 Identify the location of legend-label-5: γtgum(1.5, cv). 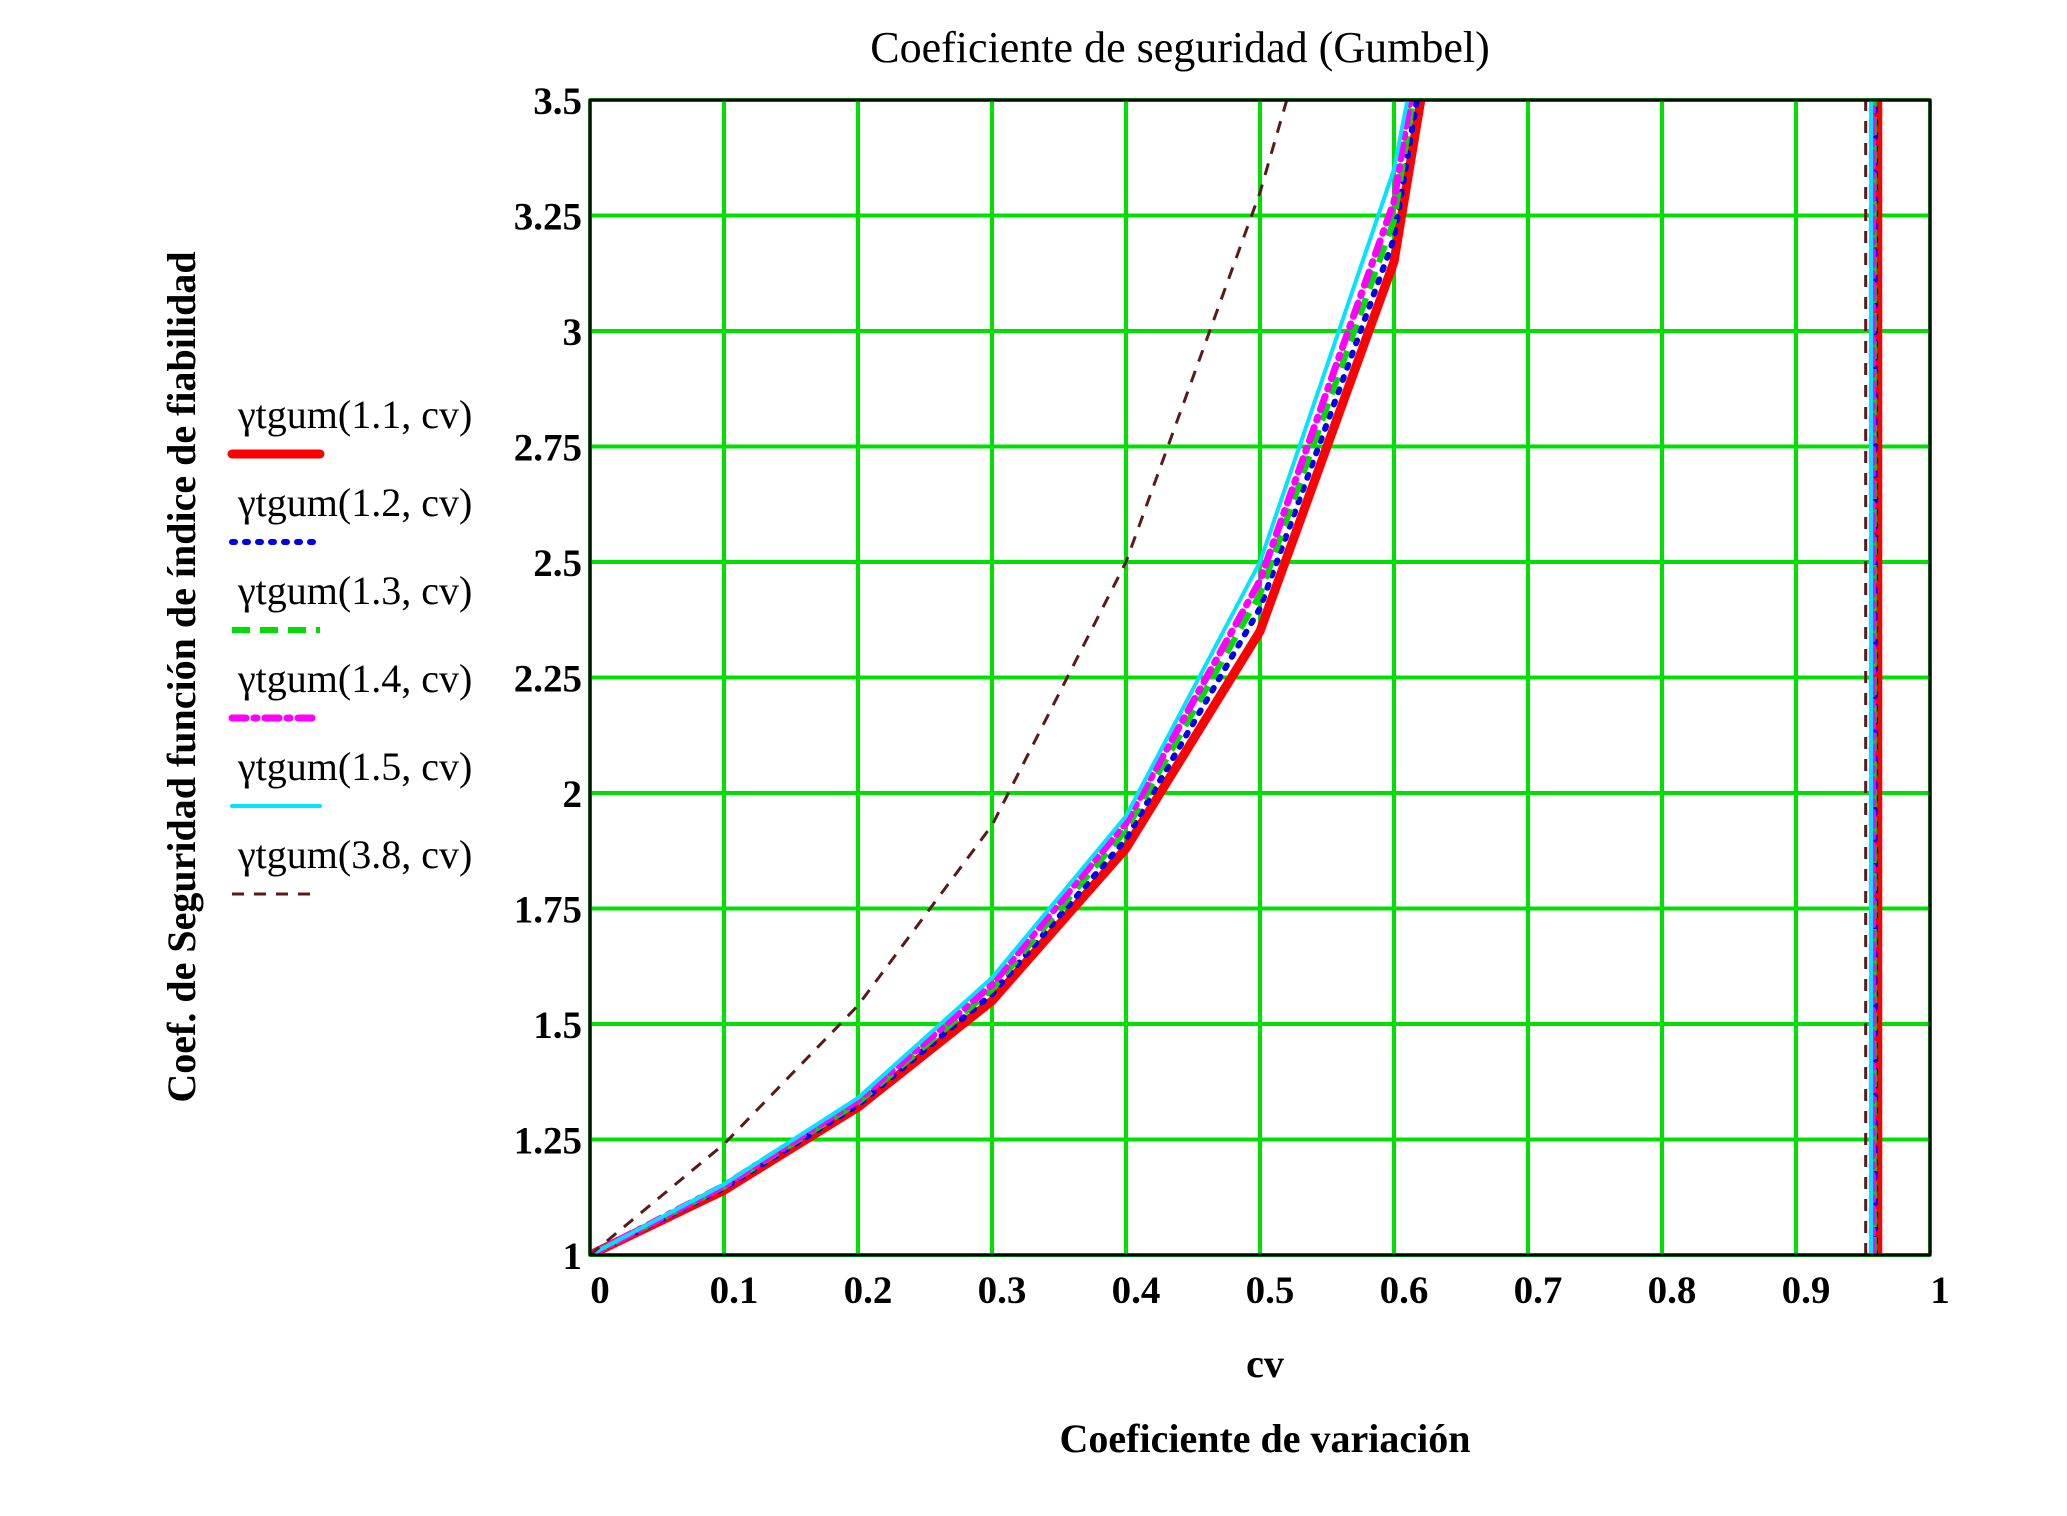
(354, 766).